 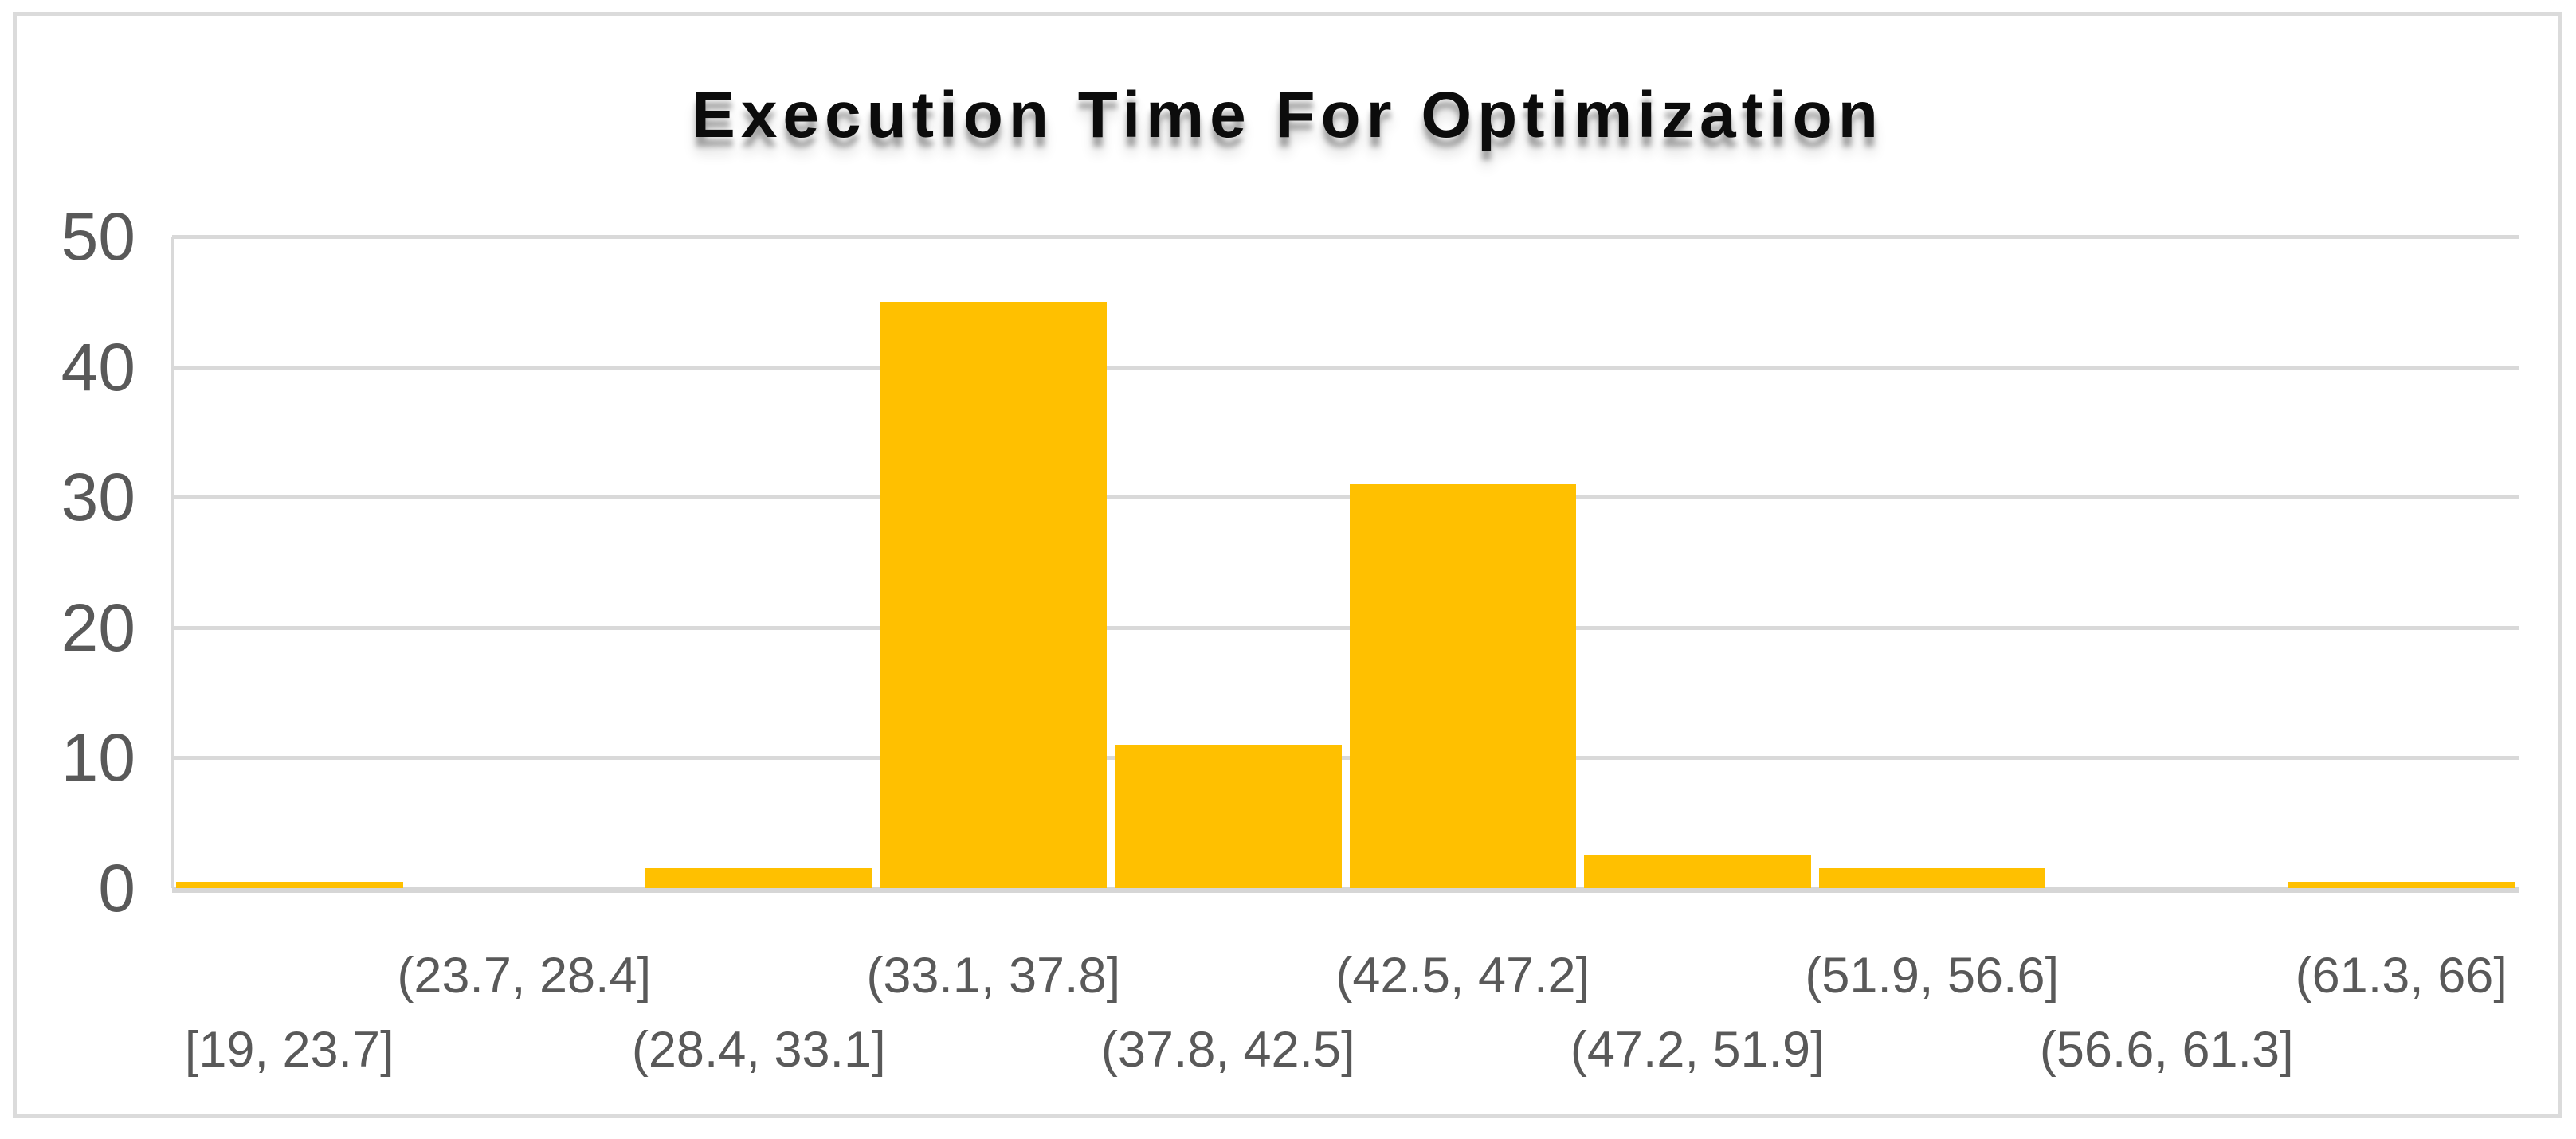 What do you see at coordinates (524, 976) in the screenshot?
I see `x-tick-label-(23.7, 28.4]: (23.7, 28.4]` at bounding box center [524, 976].